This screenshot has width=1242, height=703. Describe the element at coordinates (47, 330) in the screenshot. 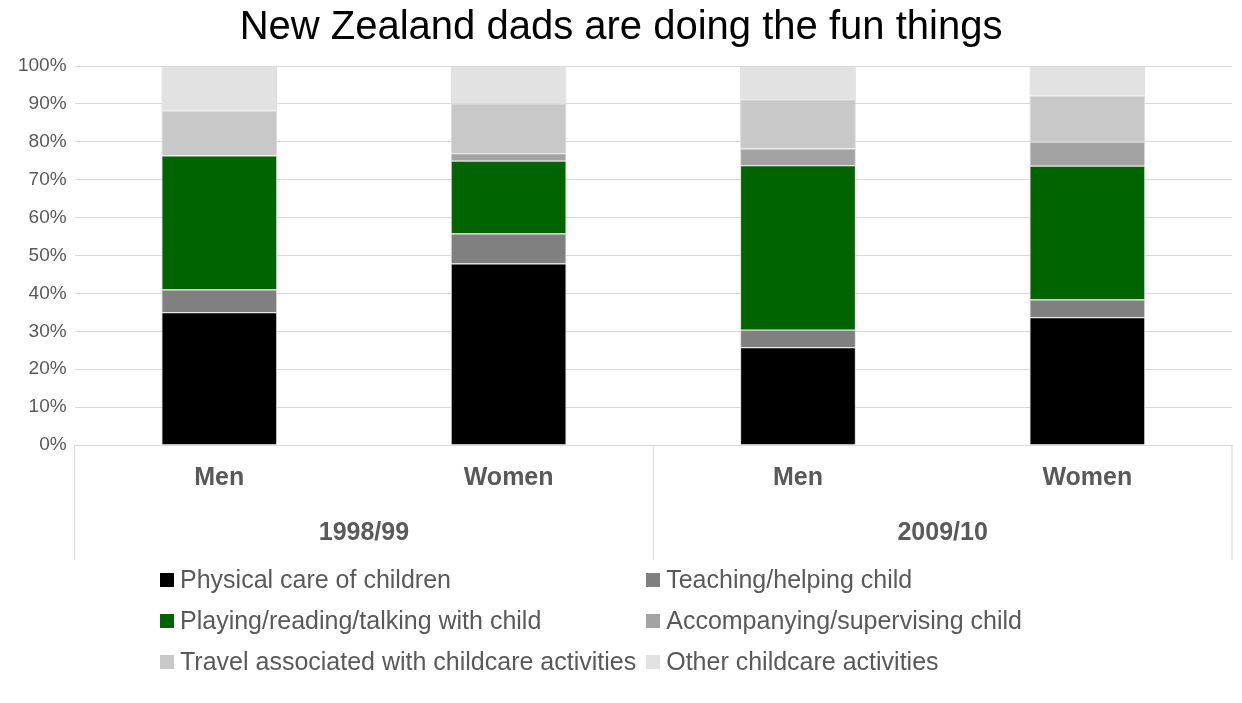

I see `y-tick-label: 30%` at that location.